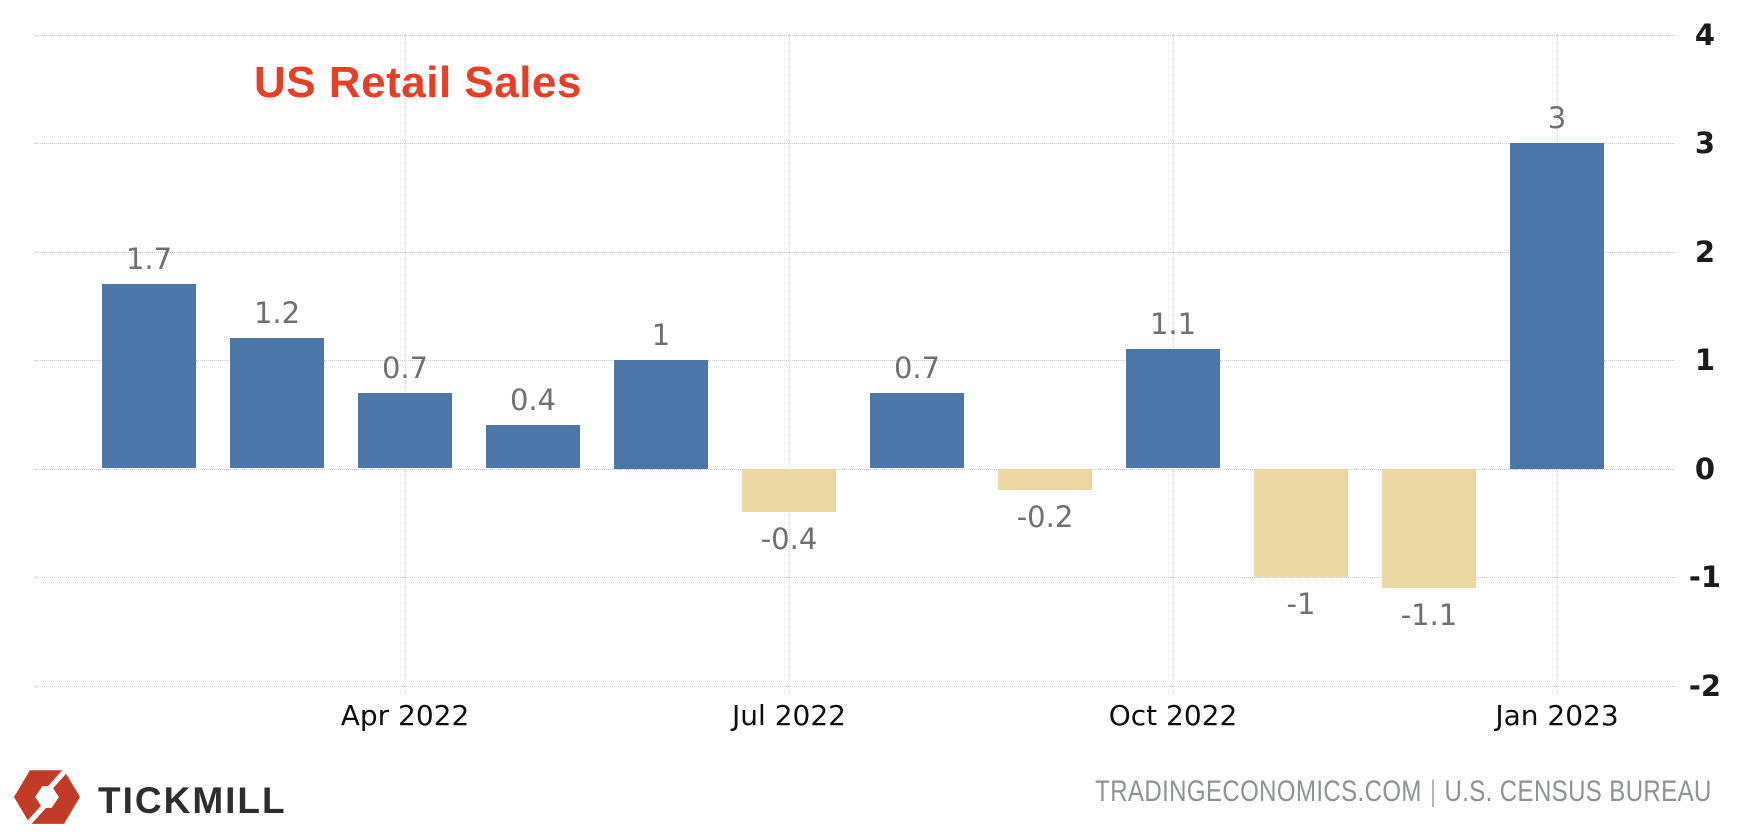 This screenshot has width=1742, height=832. I want to click on bar-value-label: 1, so click(661, 335).